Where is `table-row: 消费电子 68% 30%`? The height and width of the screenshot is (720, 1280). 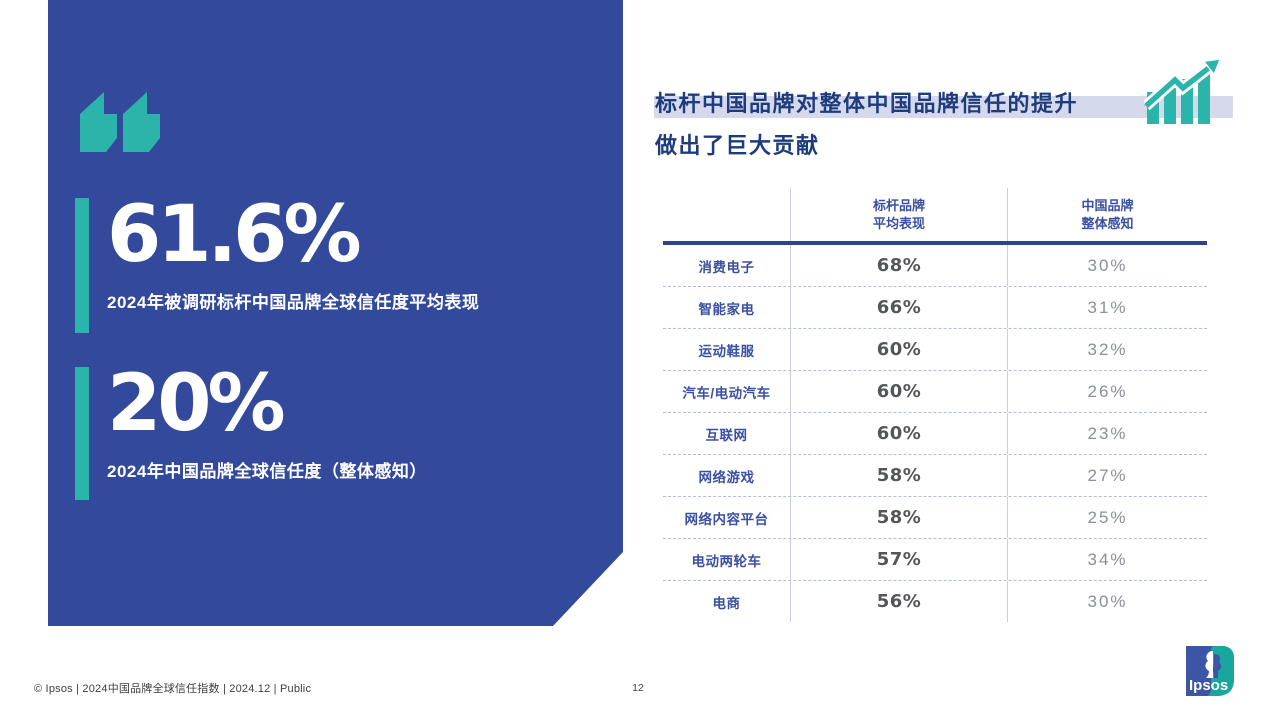
table-row: 消费电子 68% 30% is located at coordinates (935, 265).